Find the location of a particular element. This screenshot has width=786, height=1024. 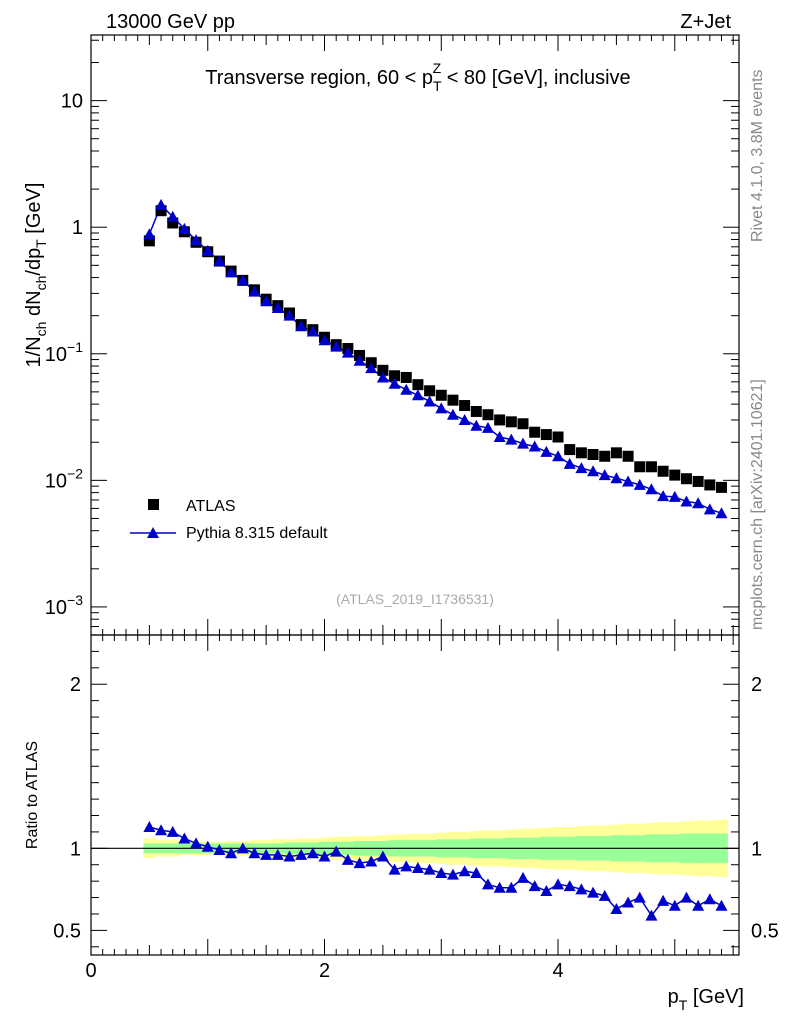

header-process-label: Z+Jet is located at coordinates (705, 22).